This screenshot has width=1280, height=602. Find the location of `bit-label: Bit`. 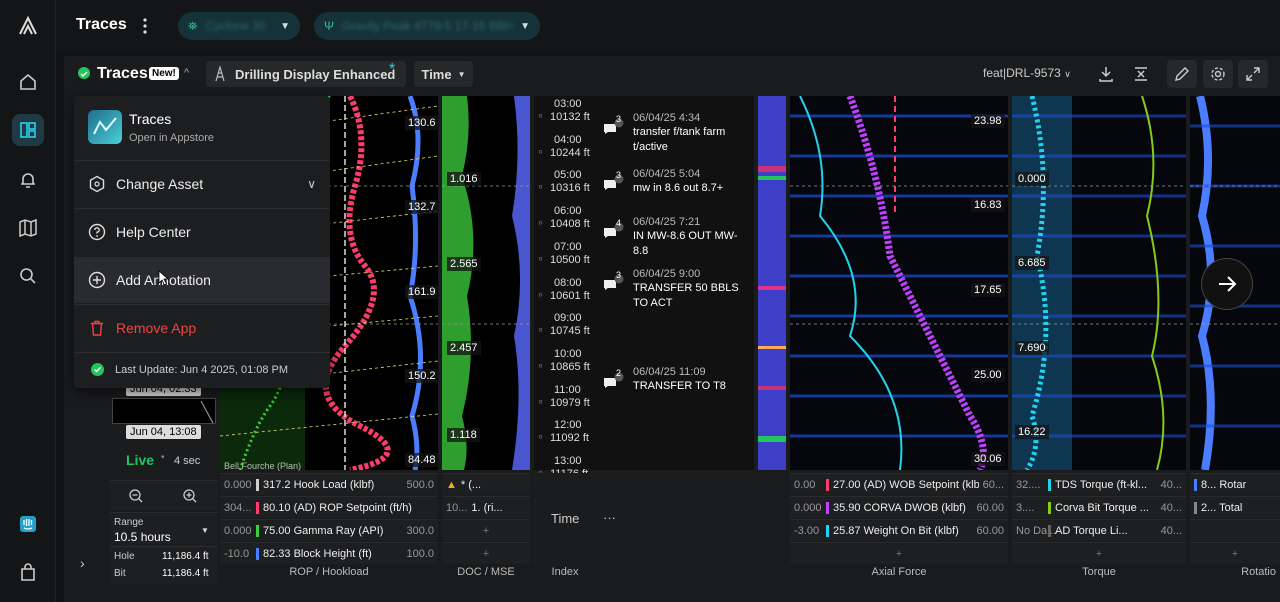

bit-label: Bit is located at coordinates (120, 573).